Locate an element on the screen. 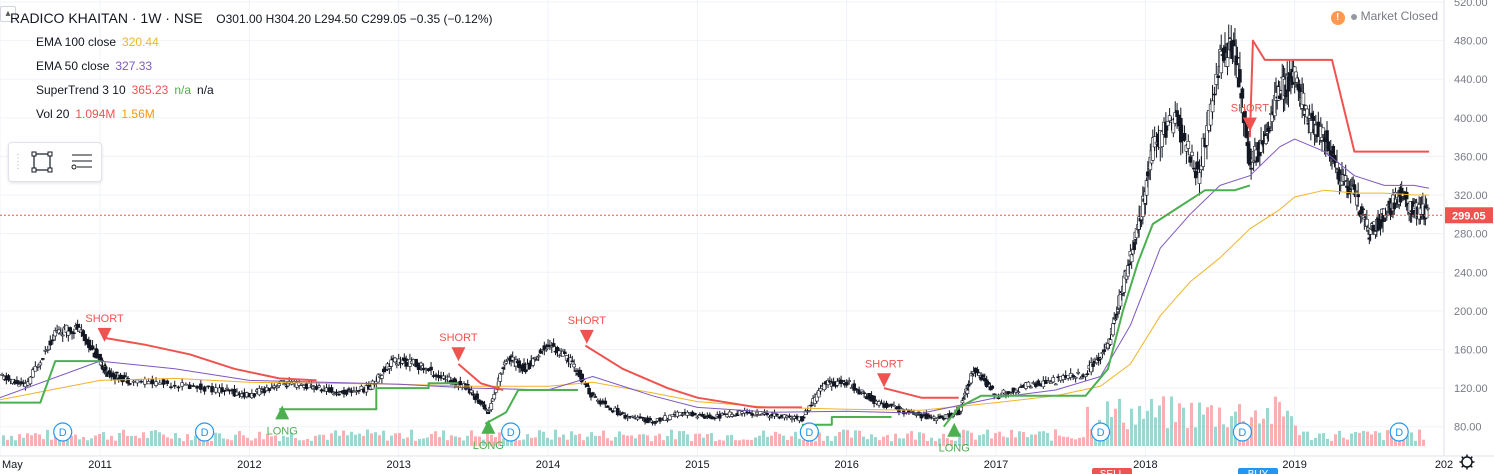 The height and width of the screenshot is (474, 1494). indicator-name: EMA 50 close is located at coordinates (73, 66).